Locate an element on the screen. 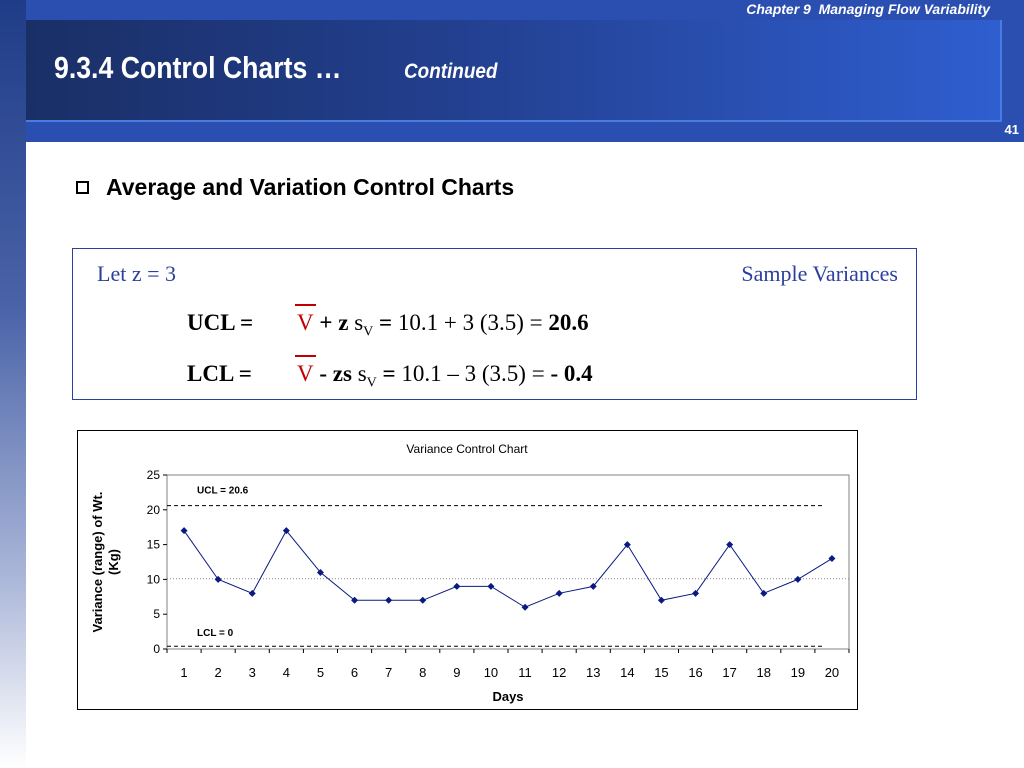  y-tick-label: 10 is located at coordinates (154, 579).